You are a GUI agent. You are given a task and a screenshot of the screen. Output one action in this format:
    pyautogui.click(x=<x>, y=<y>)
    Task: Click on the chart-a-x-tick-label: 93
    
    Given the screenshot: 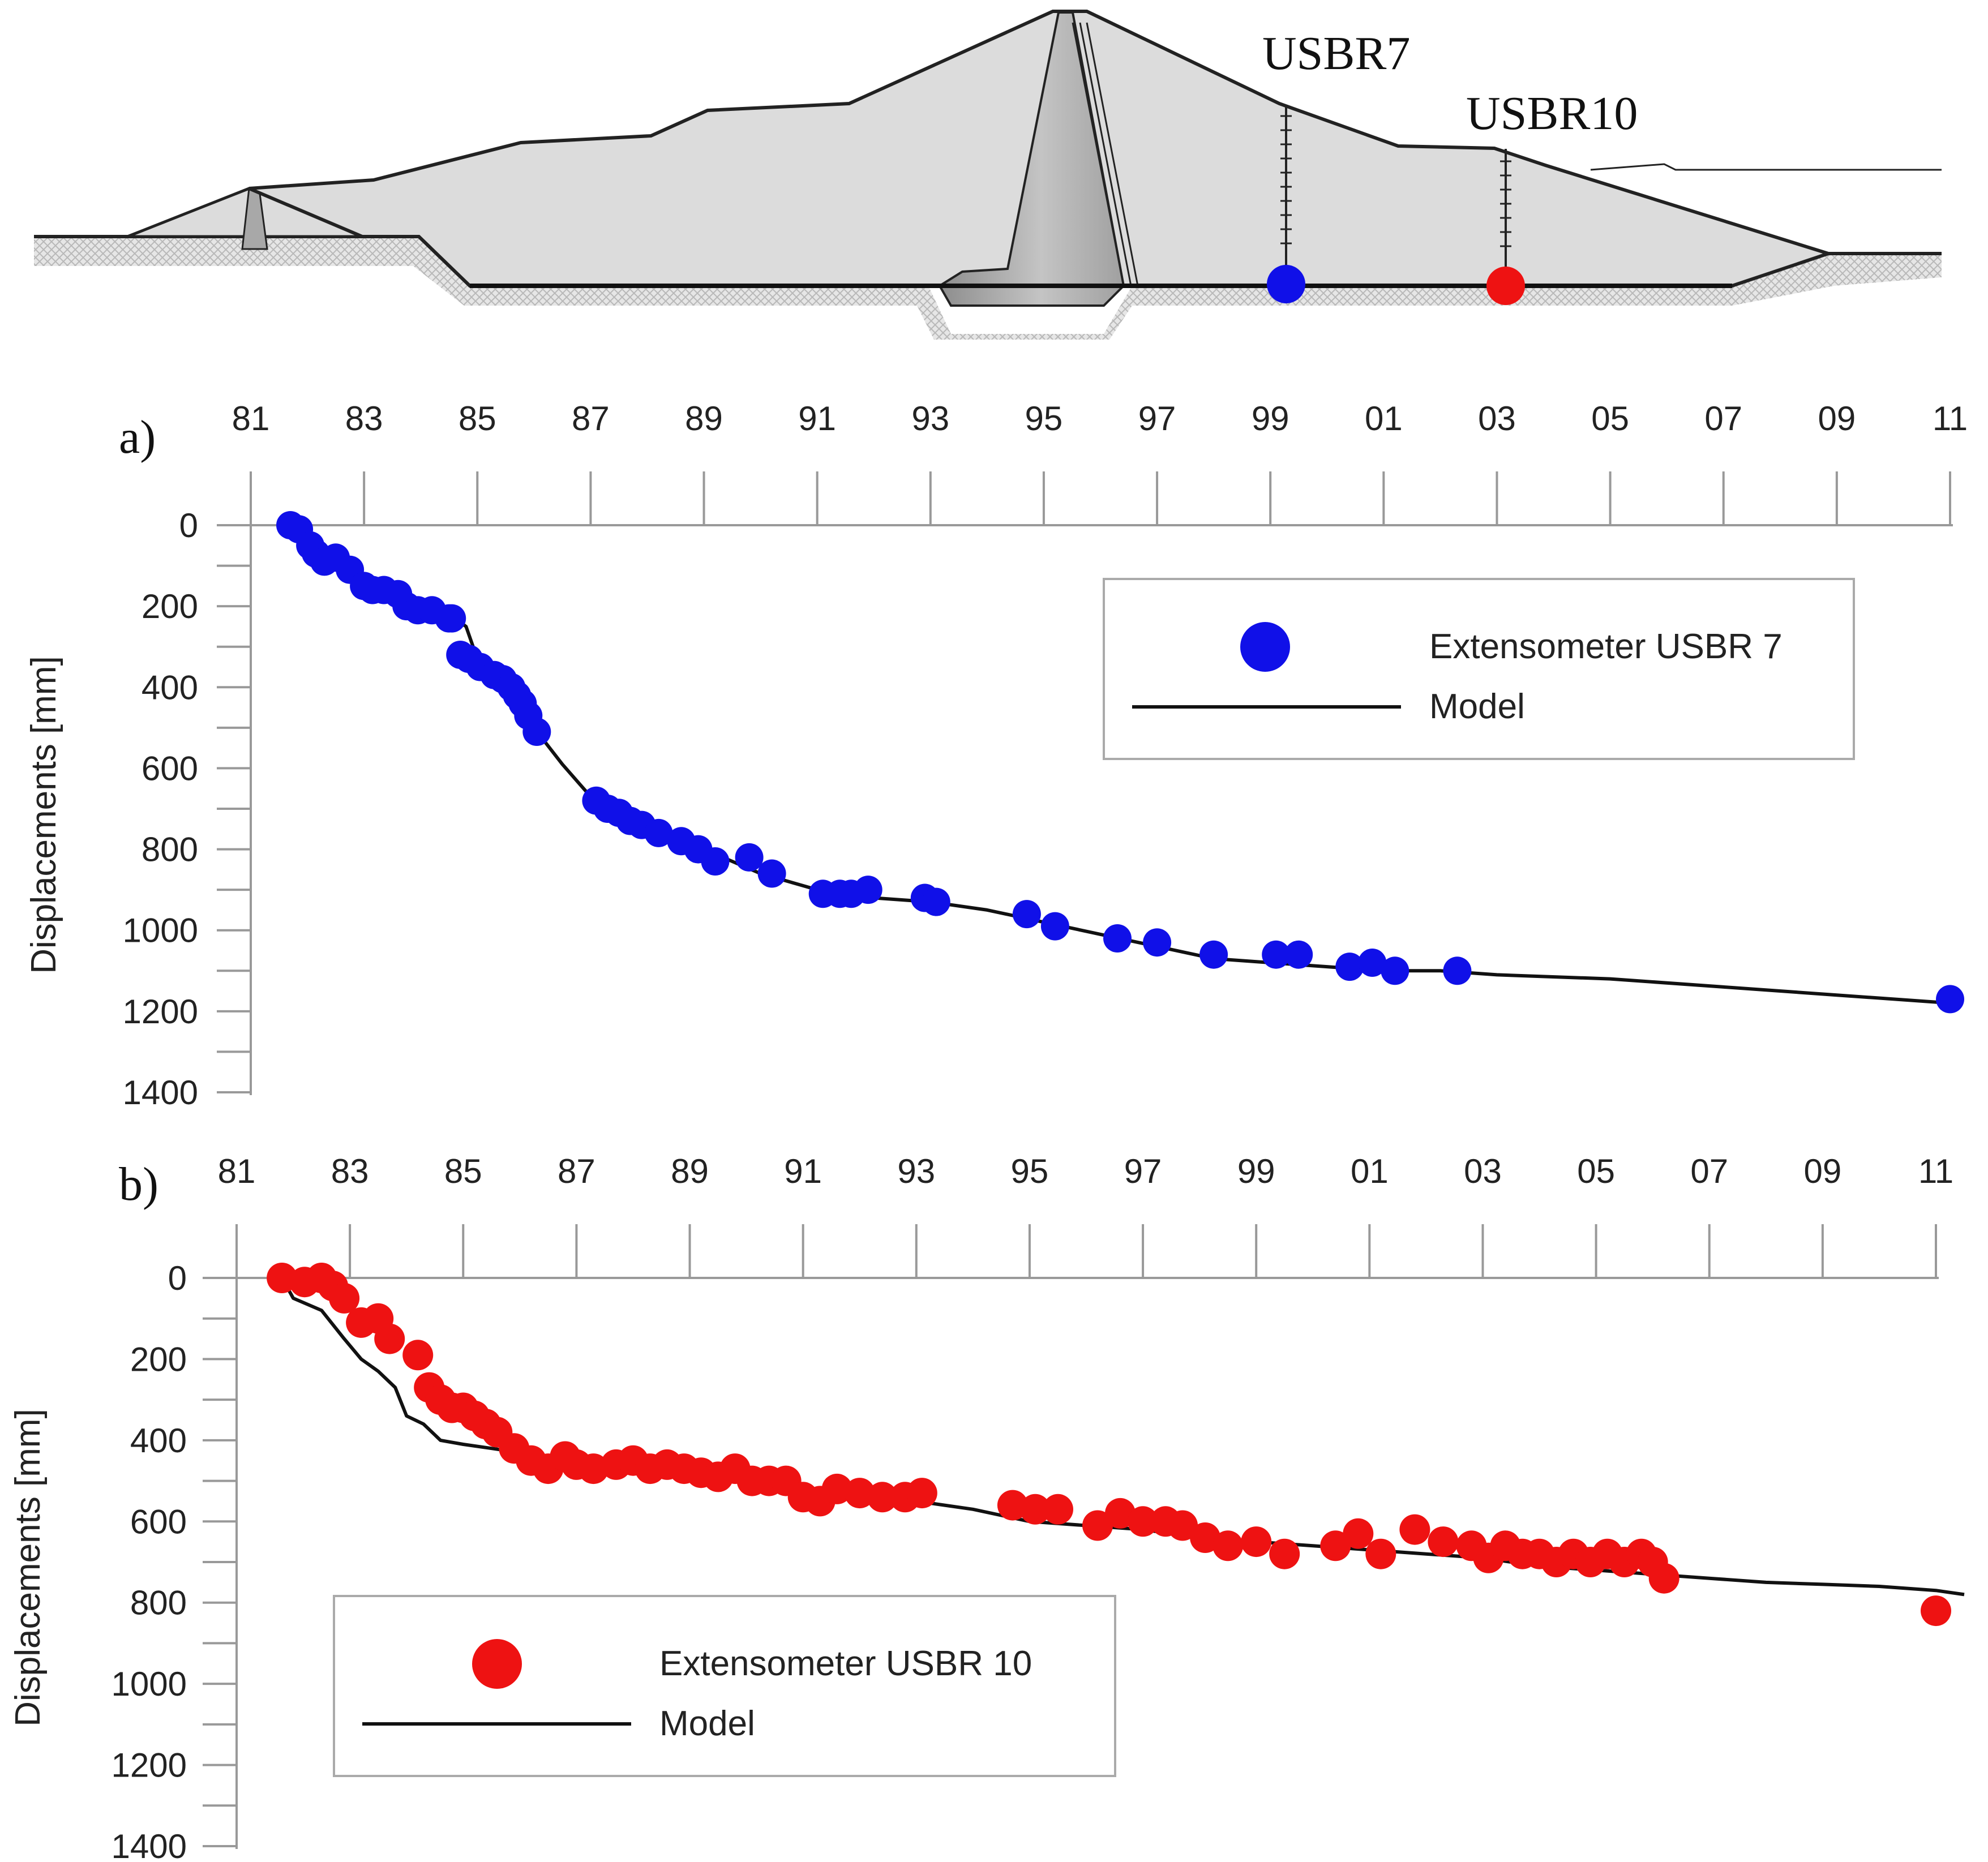 What is the action you would take?
    pyautogui.click(x=930, y=418)
    